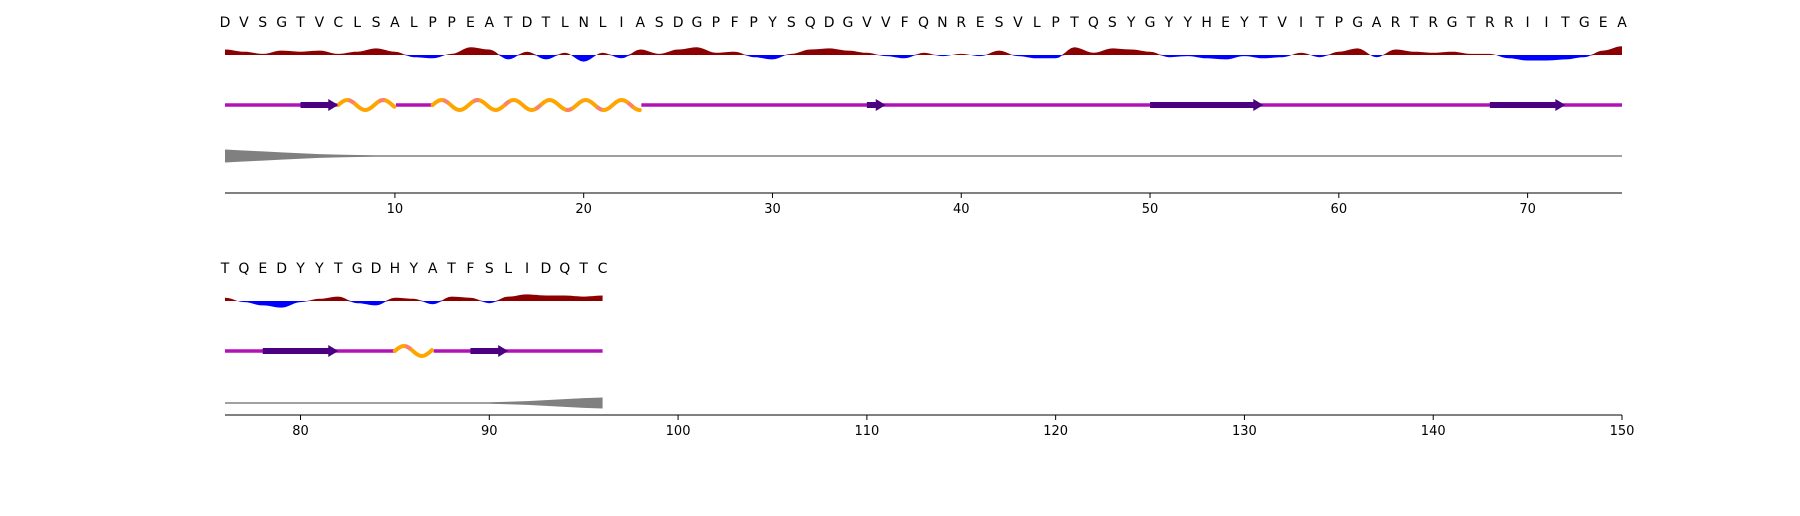 The width and height of the screenshot is (1800, 516). Describe the element at coordinates (1244, 431) in the screenshot. I see `x-tick-label: 130` at that location.